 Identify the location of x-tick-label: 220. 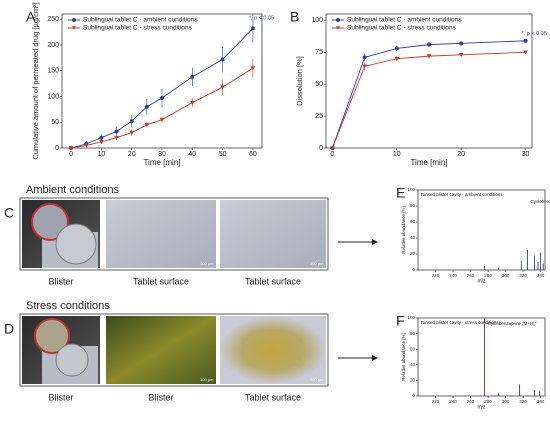
(436, 275).